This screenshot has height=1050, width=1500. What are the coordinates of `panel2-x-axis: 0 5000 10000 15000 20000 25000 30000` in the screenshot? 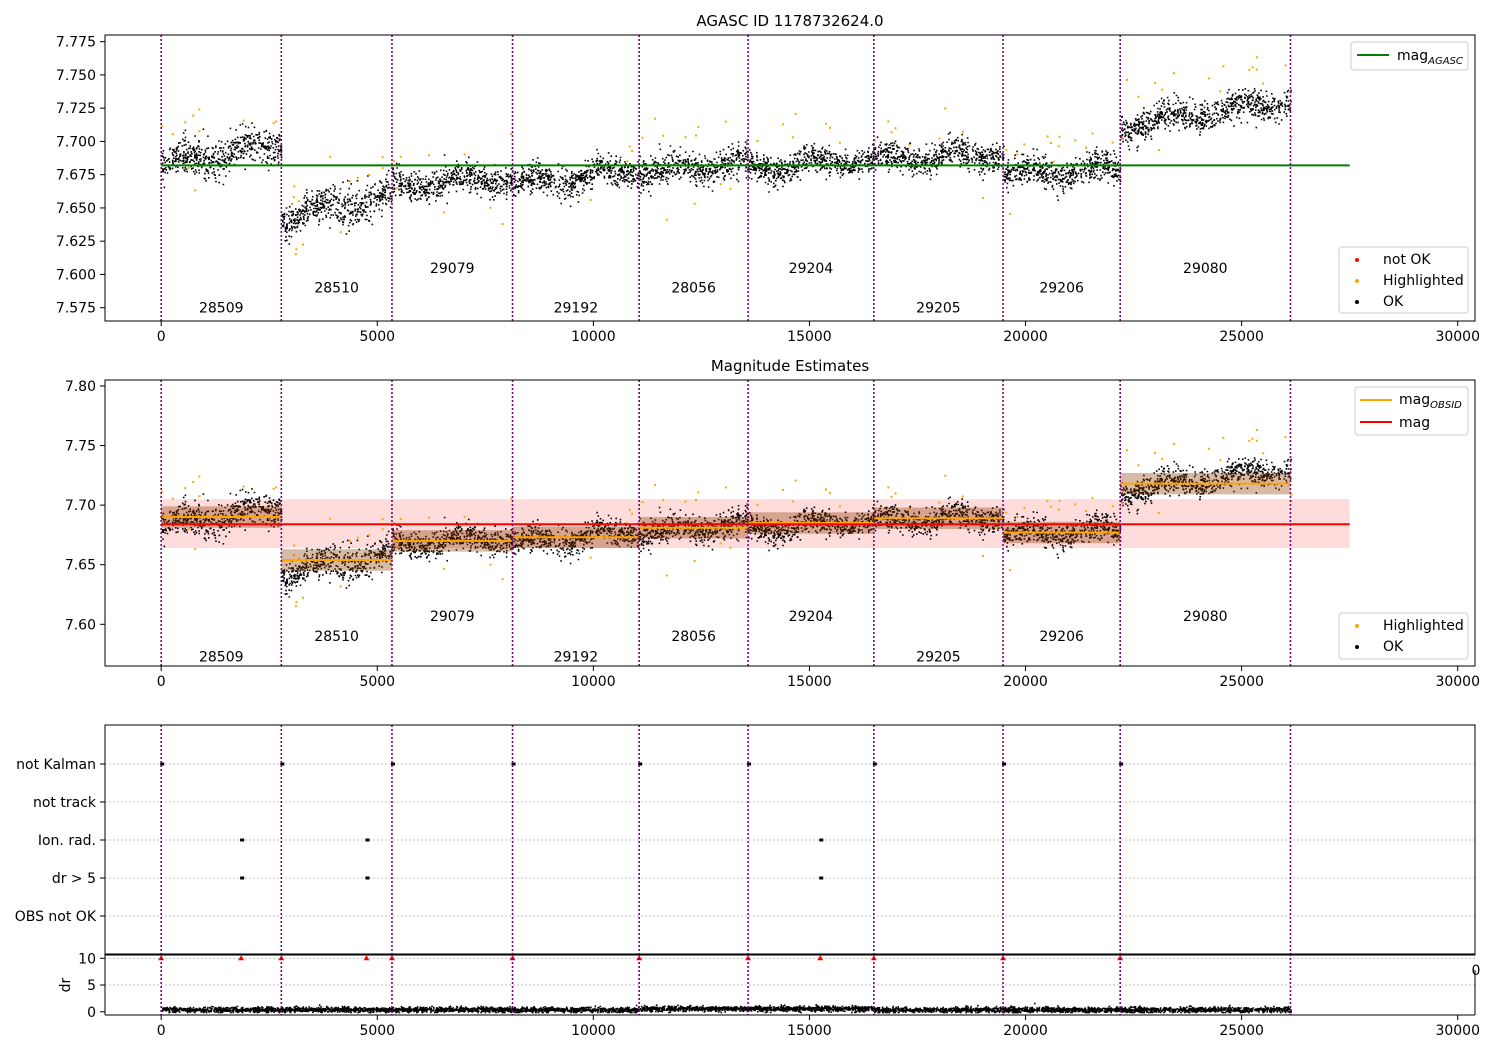 It's located at (818, 678).